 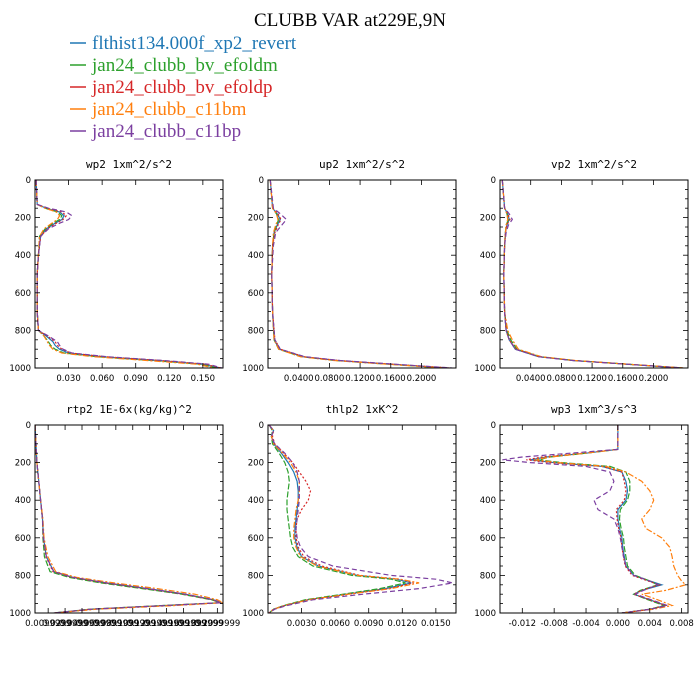 What do you see at coordinates (360, 379) in the screenshot?
I see `x-tick-label: 0.1200` at bounding box center [360, 379].